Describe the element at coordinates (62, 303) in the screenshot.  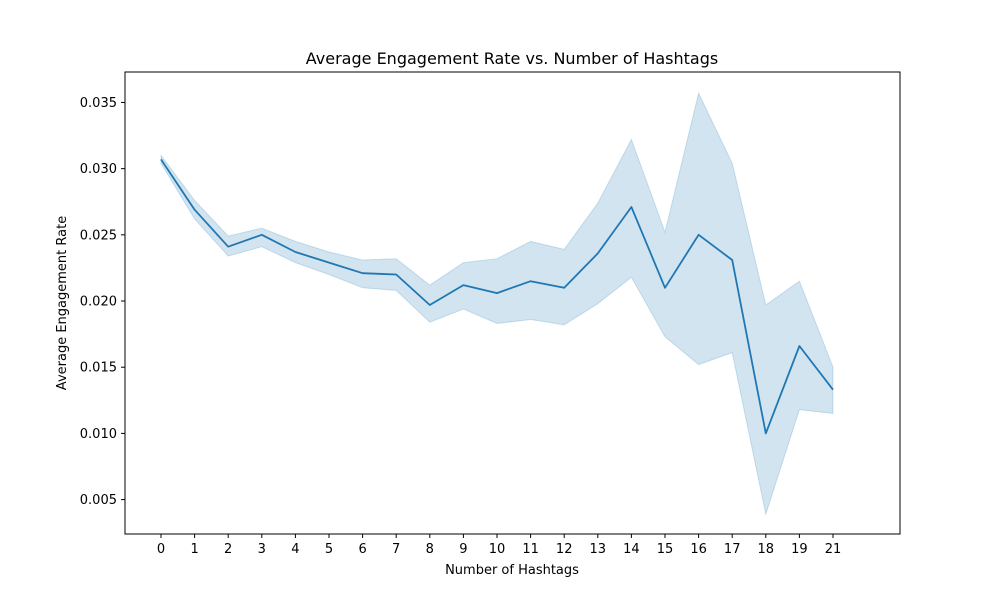
I see `y-axis-label: Average Engagement Rate` at that location.